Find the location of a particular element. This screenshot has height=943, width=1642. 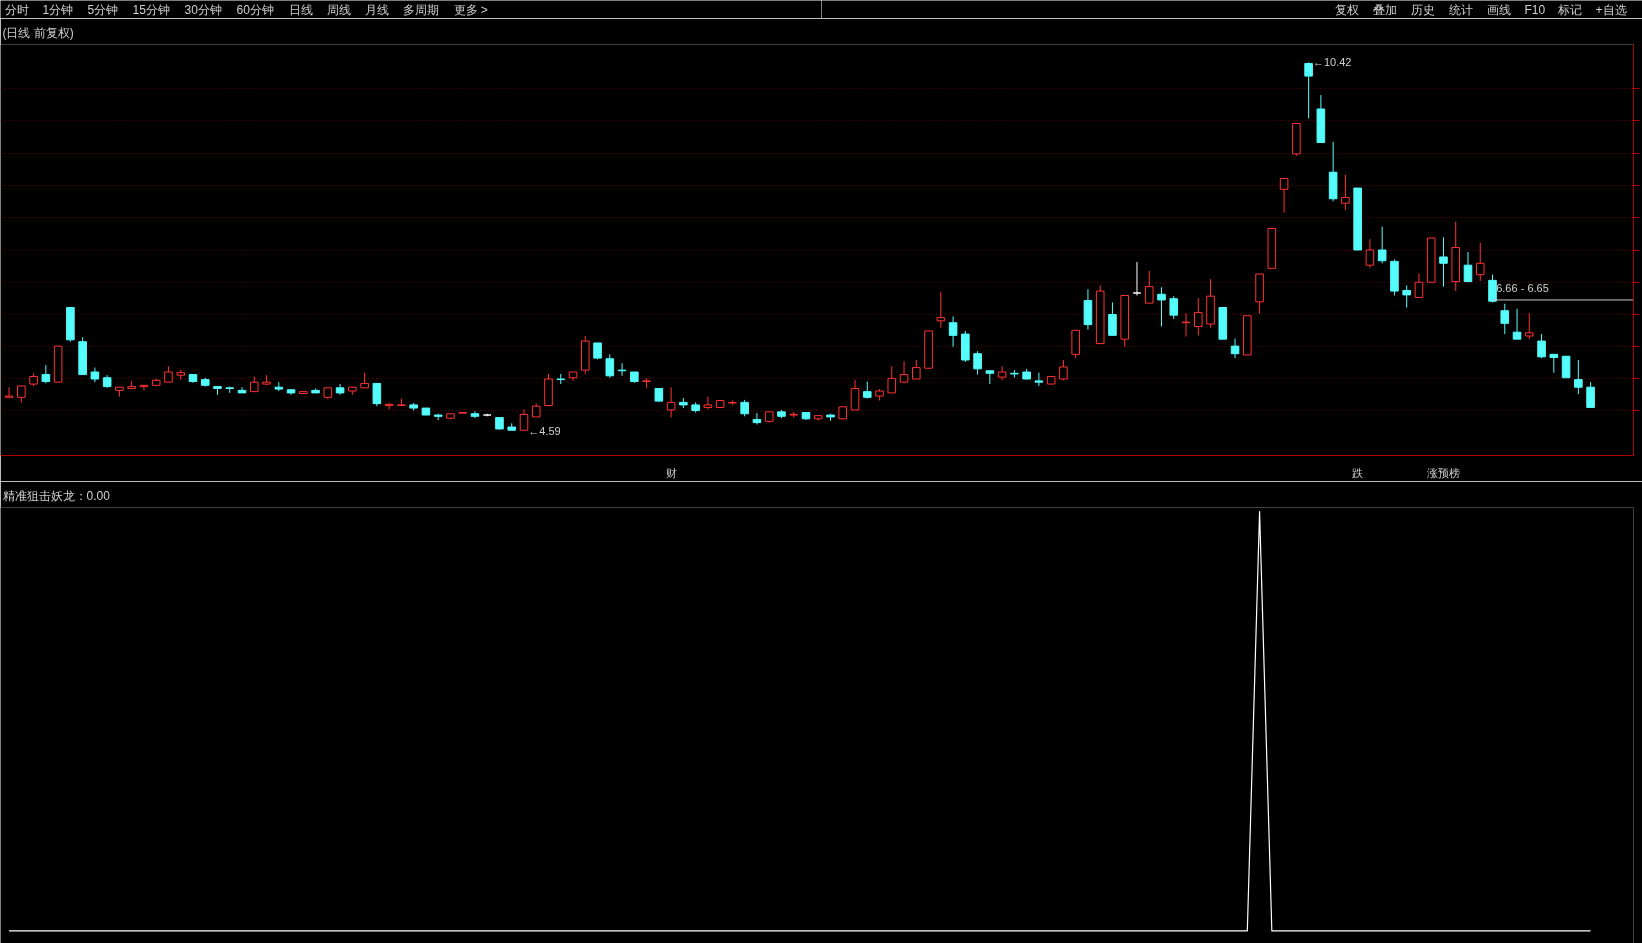

text: 5分钟 is located at coordinates (103, 9).